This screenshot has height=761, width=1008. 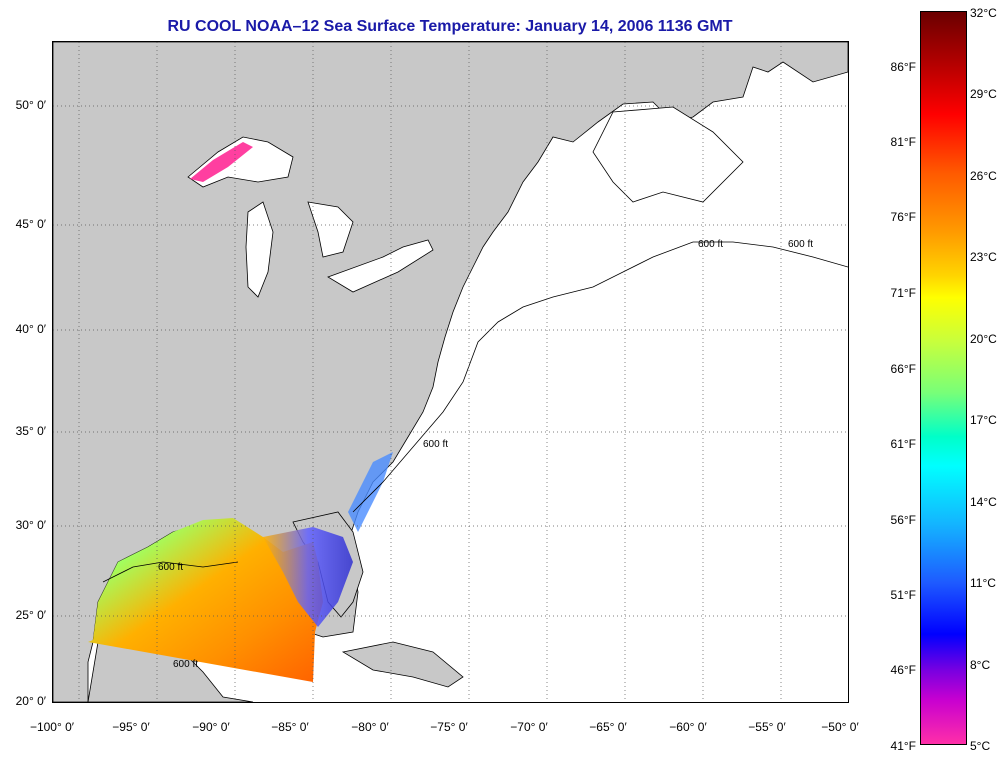 I want to click on lat-label: 25° 0′, so click(x=30, y=615).